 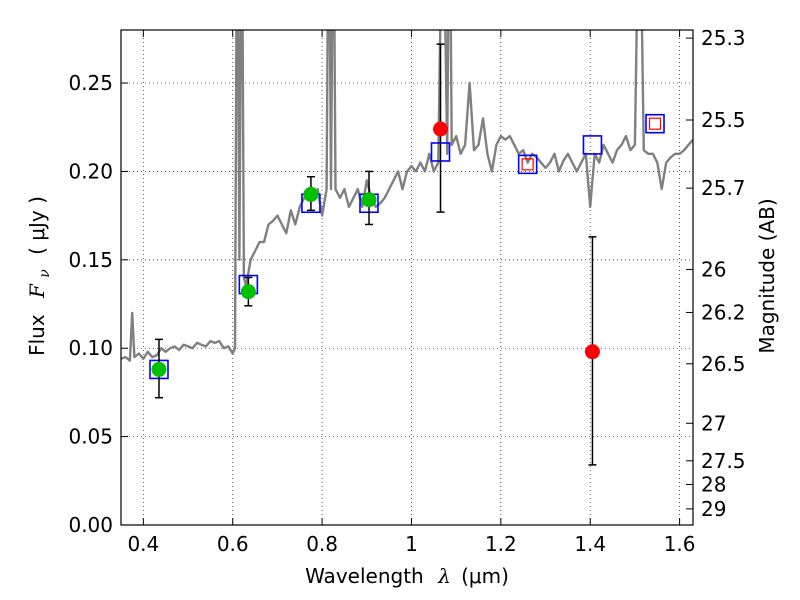 I want to click on y2-tick-label: 27, so click(x=713, y=423).